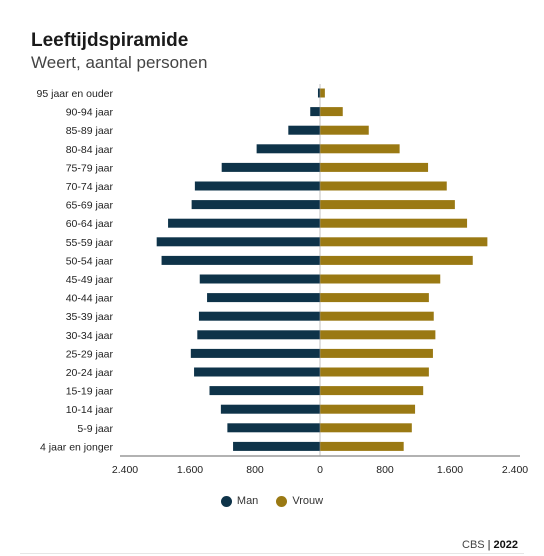  I want to click on chart-title: Leeftijdspiramide, so click(110, 40).